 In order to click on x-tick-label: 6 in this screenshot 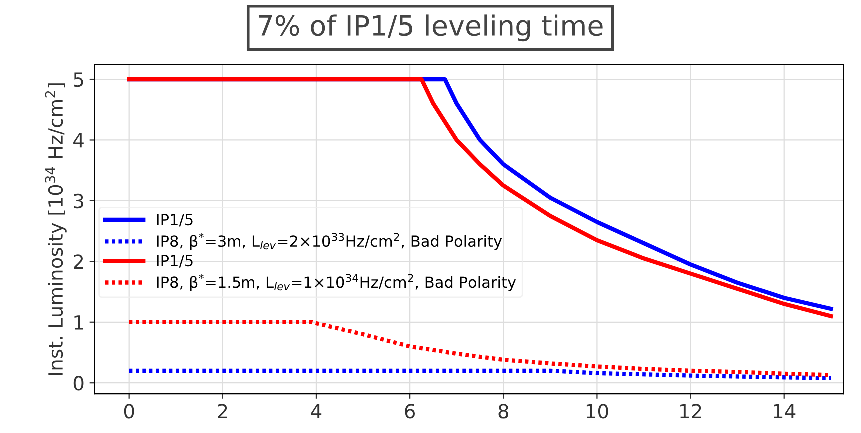, I will do `click(410, 411)`.